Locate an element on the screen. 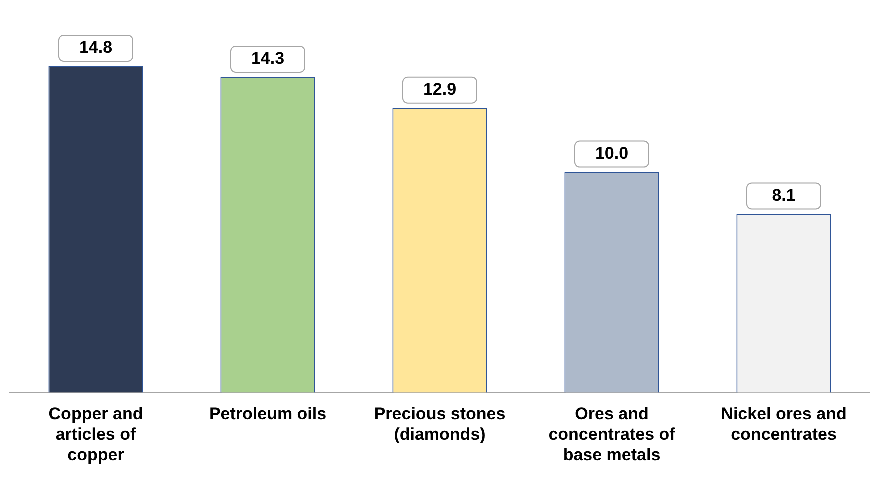 This screenshot has height=483, width=880. x-tick-label: Precious stones (diamonds) is located at coordinates (440, 424).